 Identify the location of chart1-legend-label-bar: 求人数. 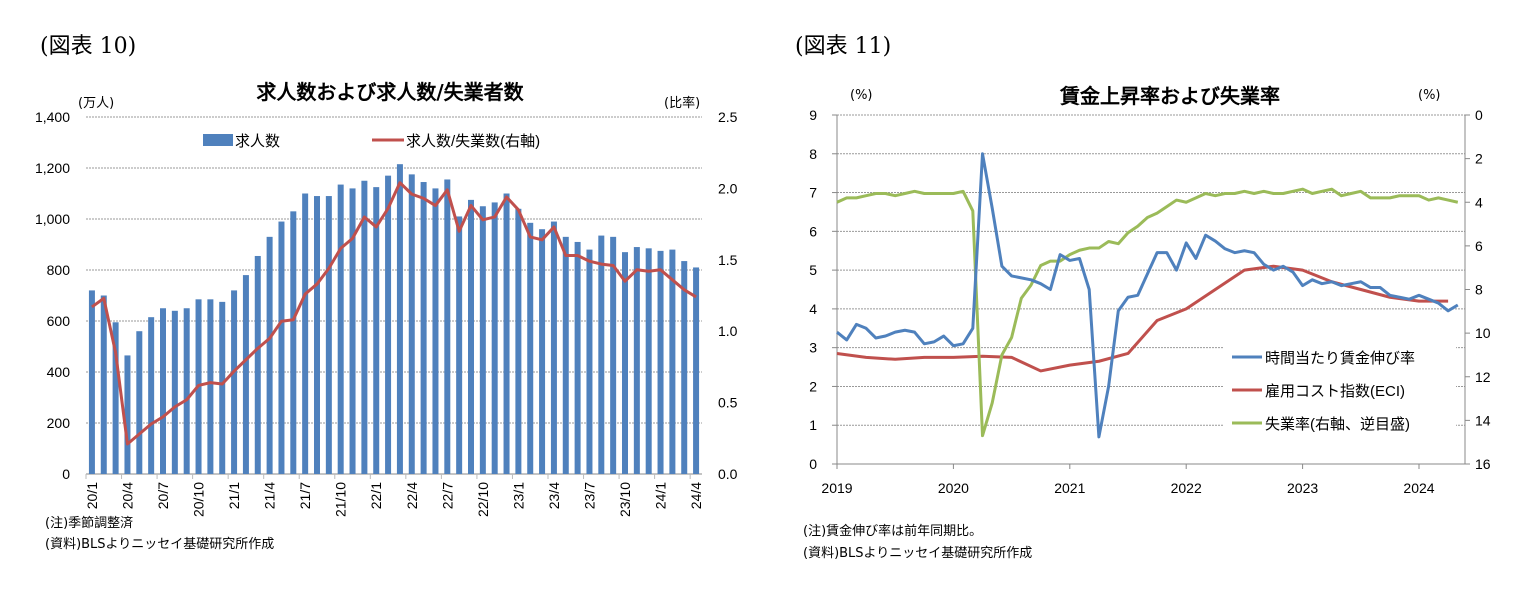
(257, 141).